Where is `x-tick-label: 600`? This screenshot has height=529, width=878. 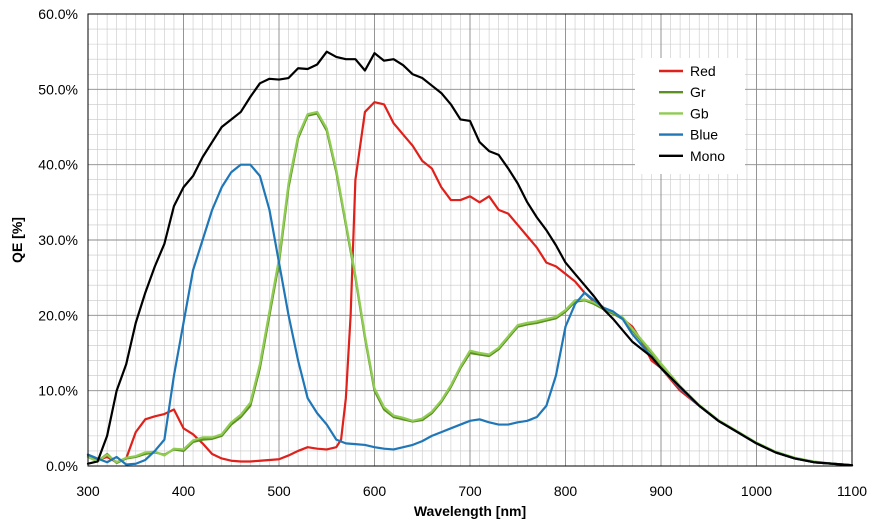 x-tick-label: 600 is located at coordinates (375, 491).